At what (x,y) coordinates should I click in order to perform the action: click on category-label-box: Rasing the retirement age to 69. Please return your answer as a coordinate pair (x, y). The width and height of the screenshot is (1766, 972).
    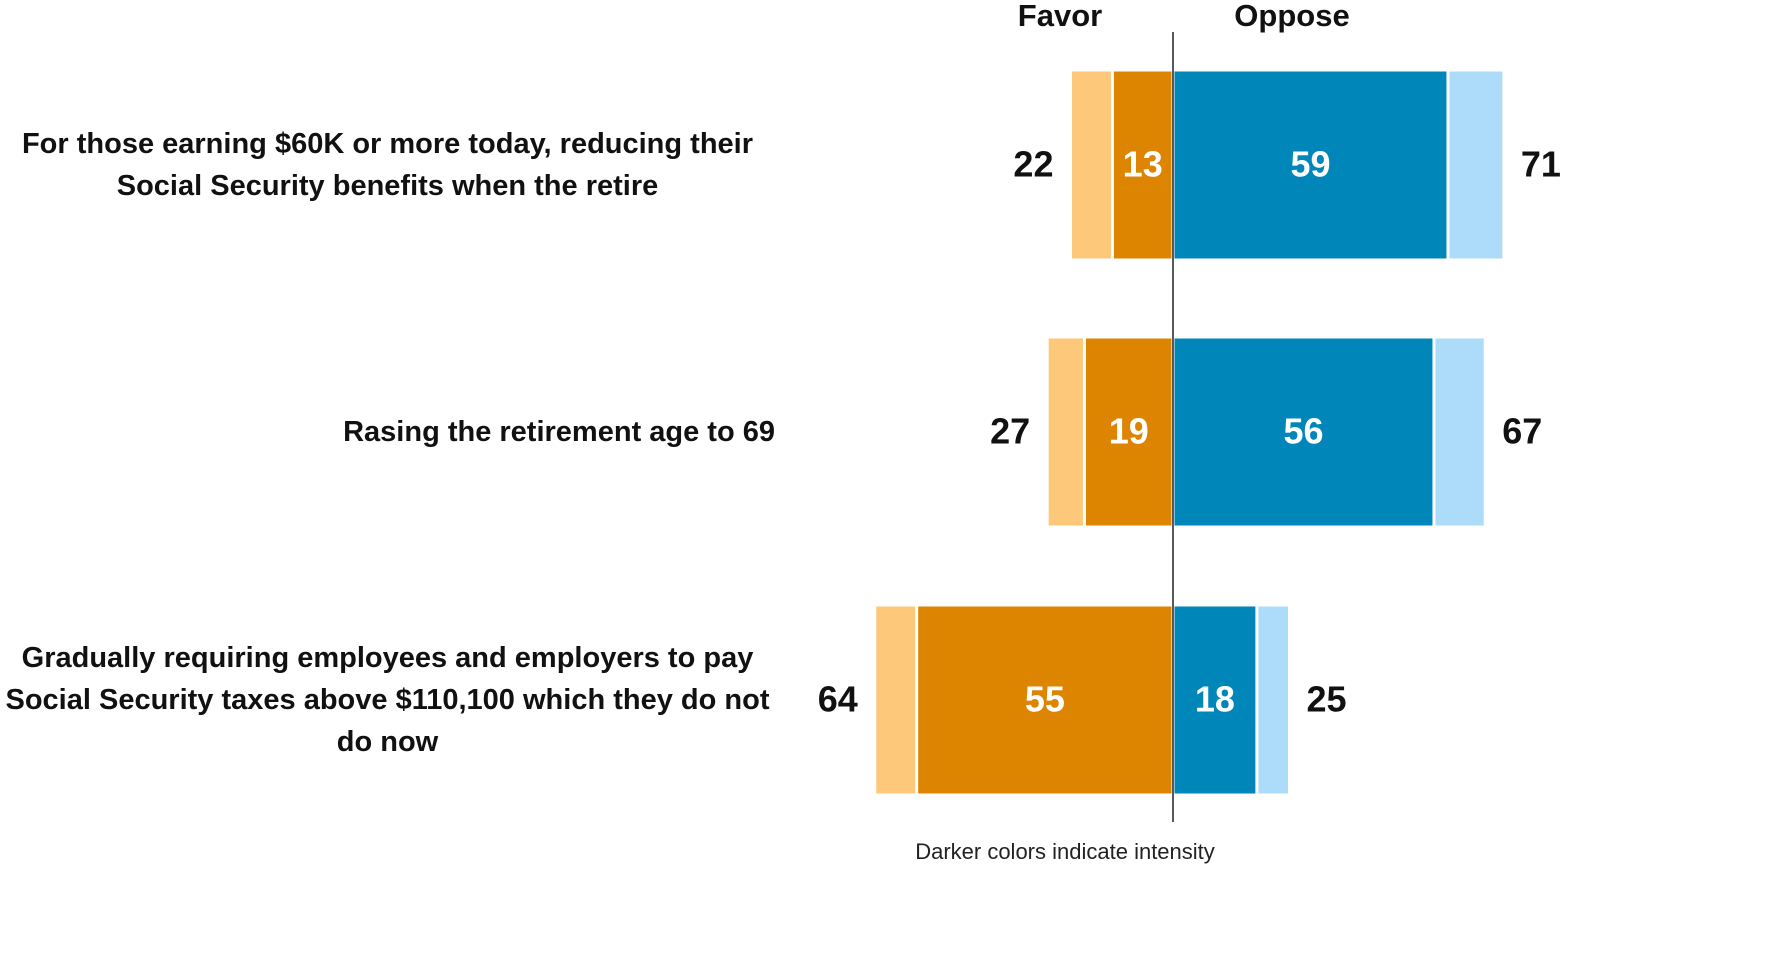
    Looking at the image, I should click on (387, 432).